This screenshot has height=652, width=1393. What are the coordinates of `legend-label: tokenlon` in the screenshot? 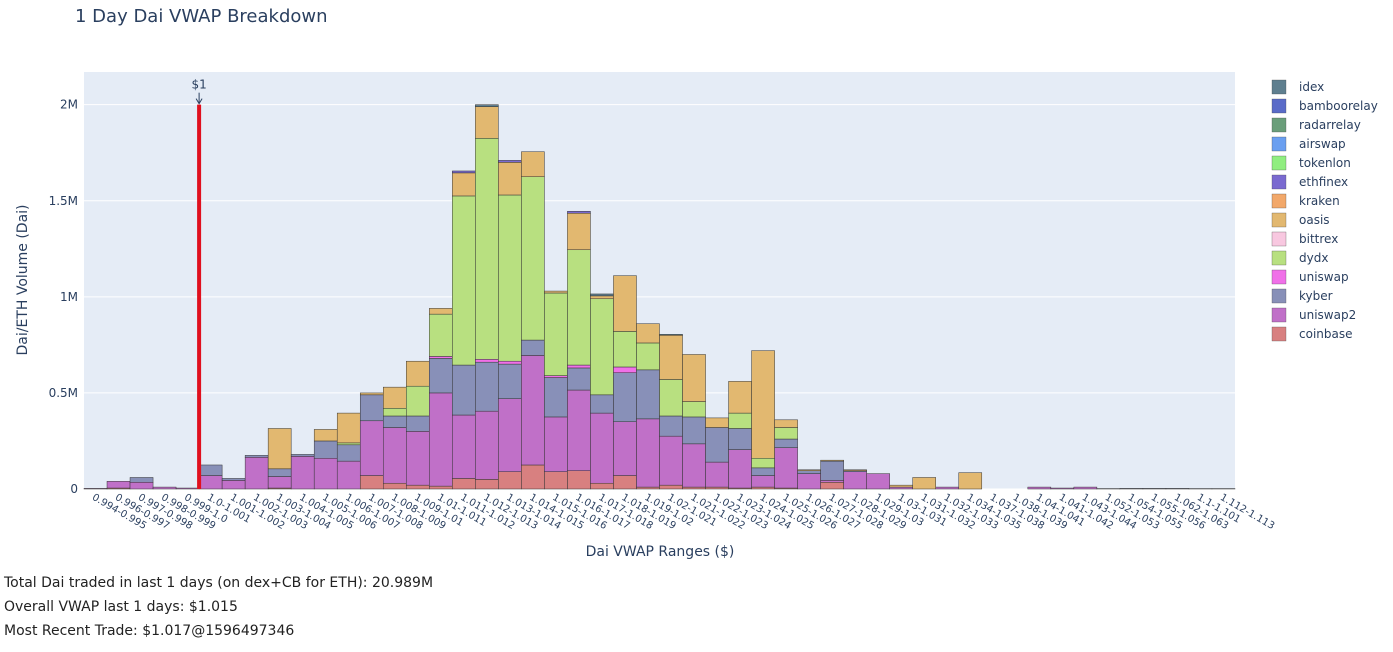 It's located at (1325, 163).